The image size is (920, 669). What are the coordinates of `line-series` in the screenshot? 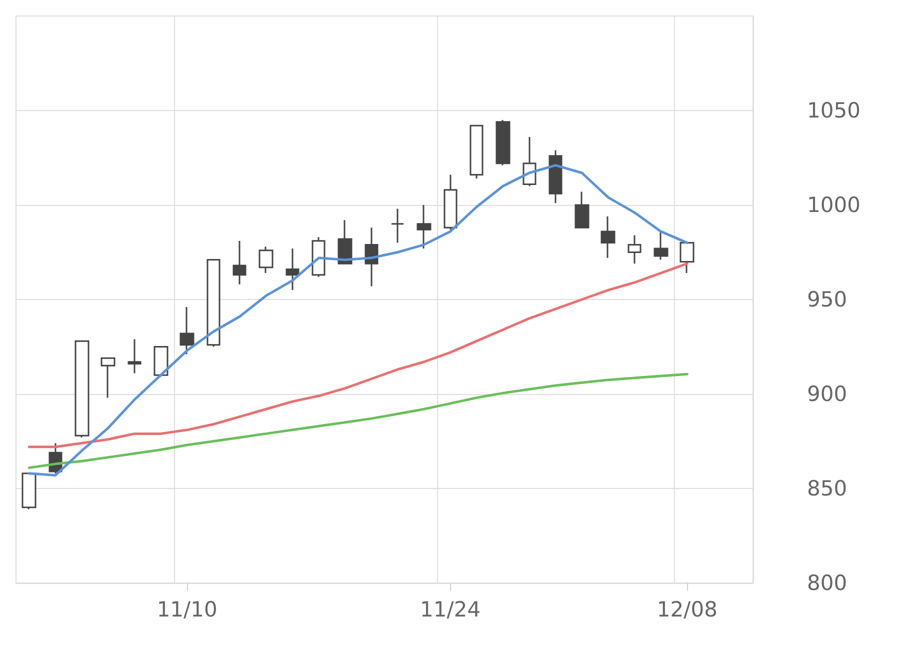 It's located at (358, 420).